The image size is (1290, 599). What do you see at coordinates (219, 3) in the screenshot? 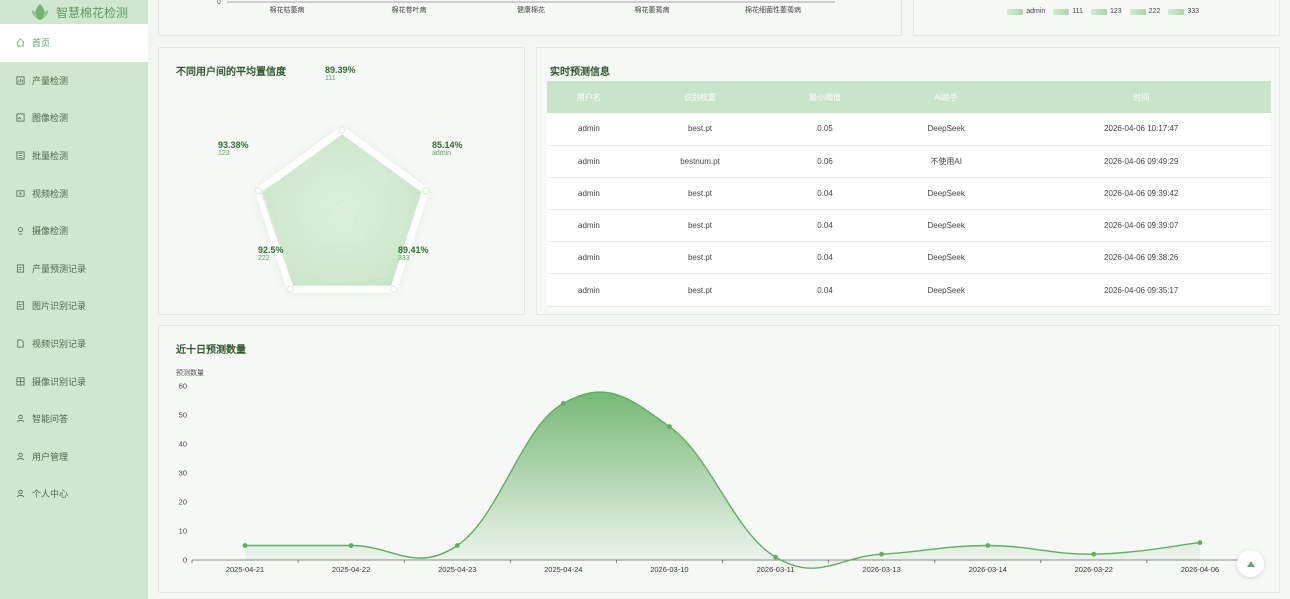
I see `y-tick-zero: 0` at bounding box center [219, 3].